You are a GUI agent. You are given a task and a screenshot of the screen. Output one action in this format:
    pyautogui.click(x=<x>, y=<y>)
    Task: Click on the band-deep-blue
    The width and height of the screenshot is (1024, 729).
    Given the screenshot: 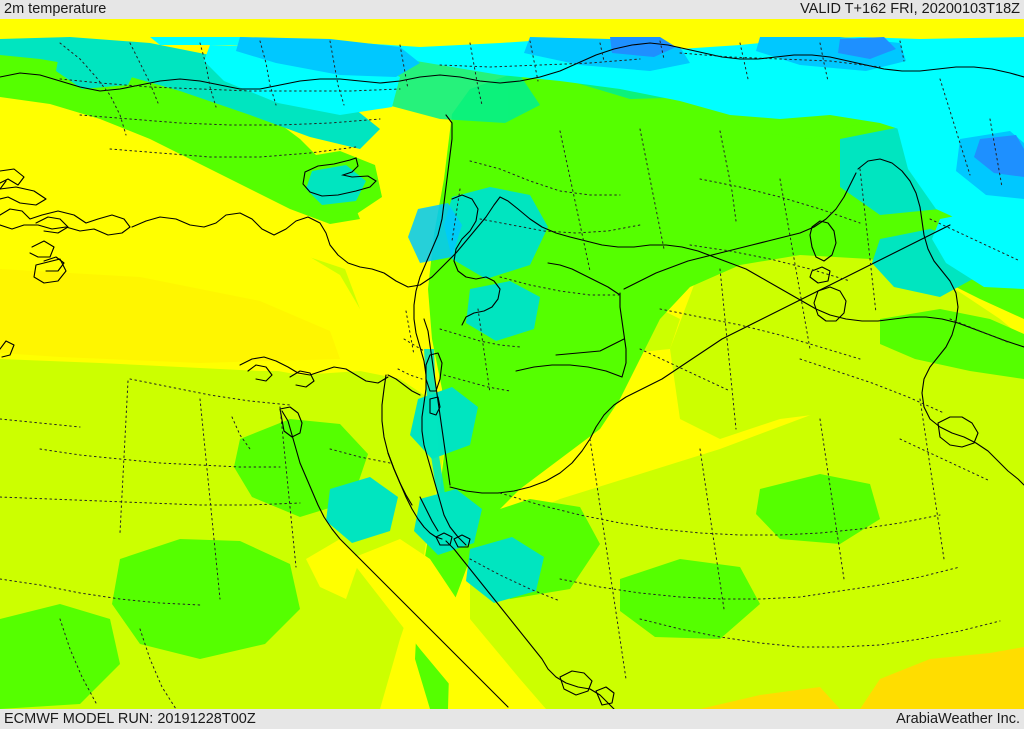 What is the action you would take?
    pyautogui.click(x=817, y=107)
    